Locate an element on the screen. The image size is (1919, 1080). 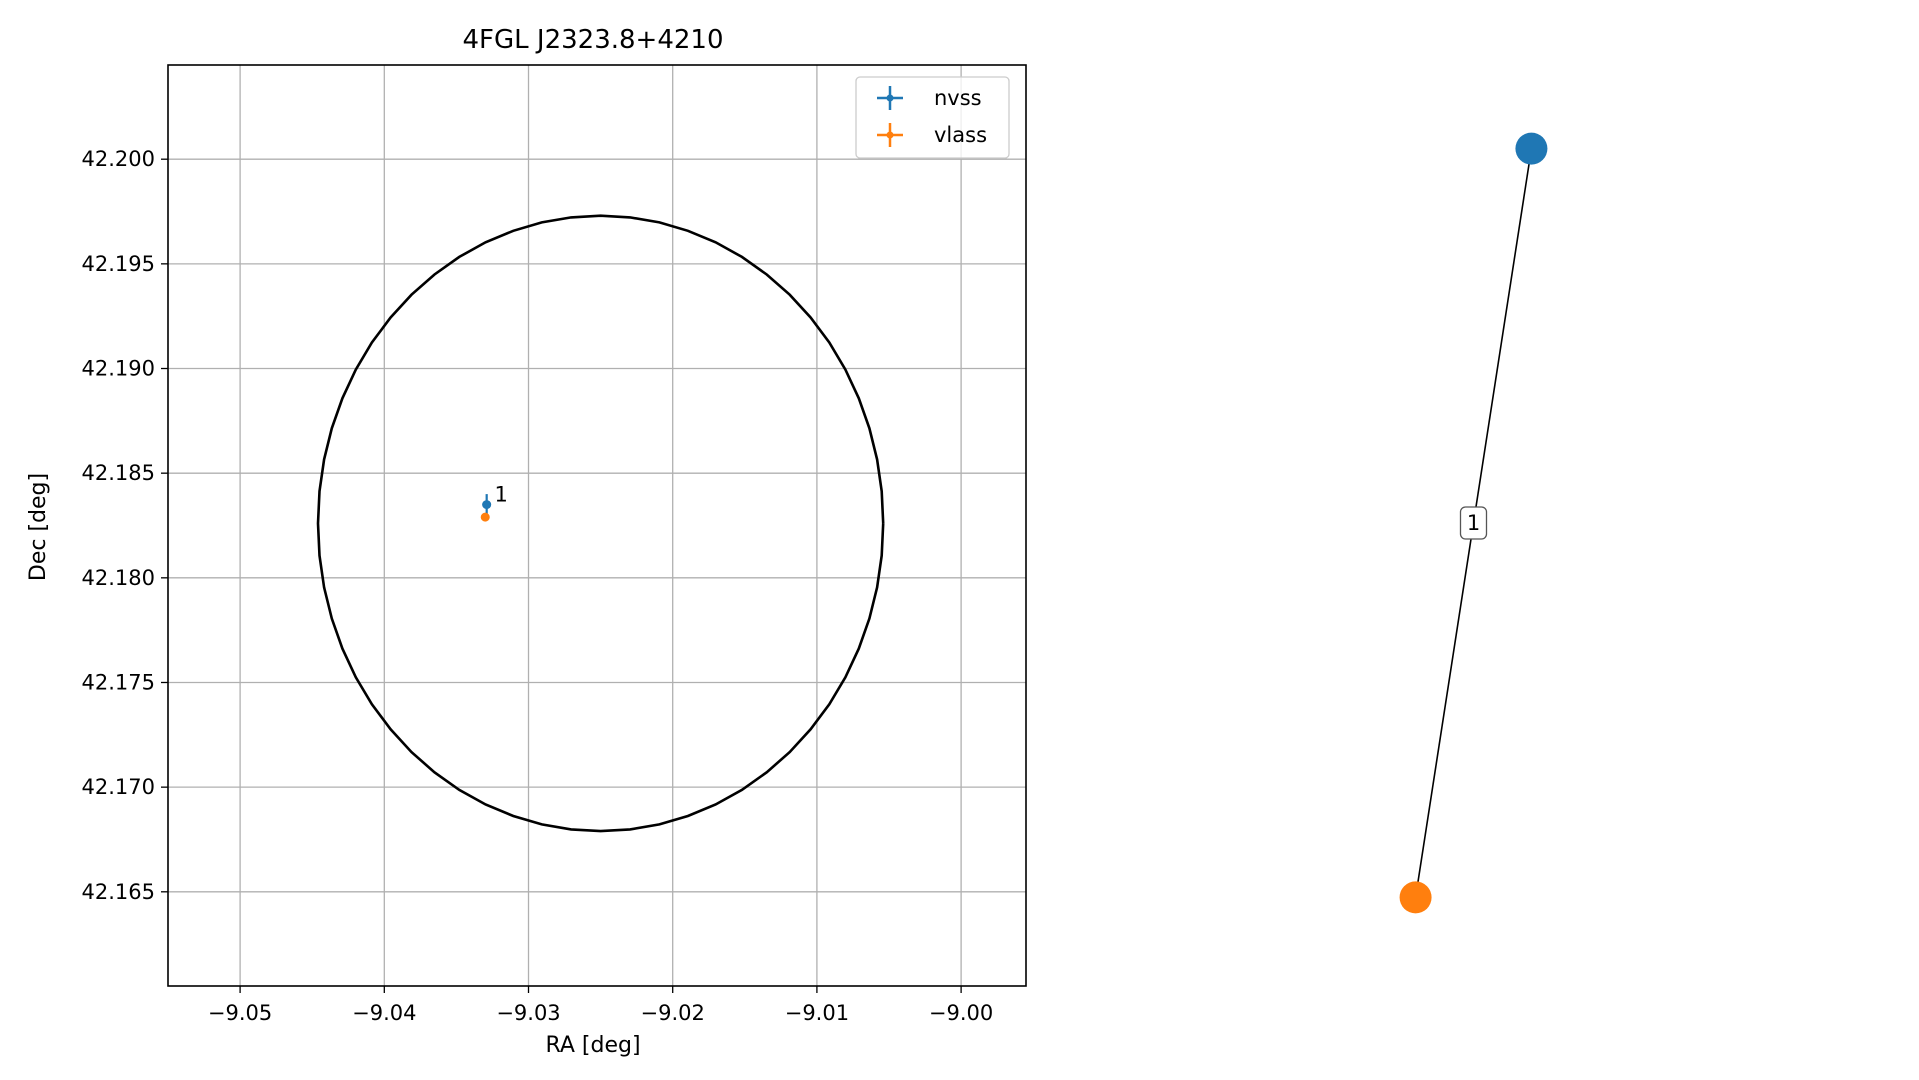
chart-title: 4FGL J2323.8+4210 is located at coordinates (593, 40).